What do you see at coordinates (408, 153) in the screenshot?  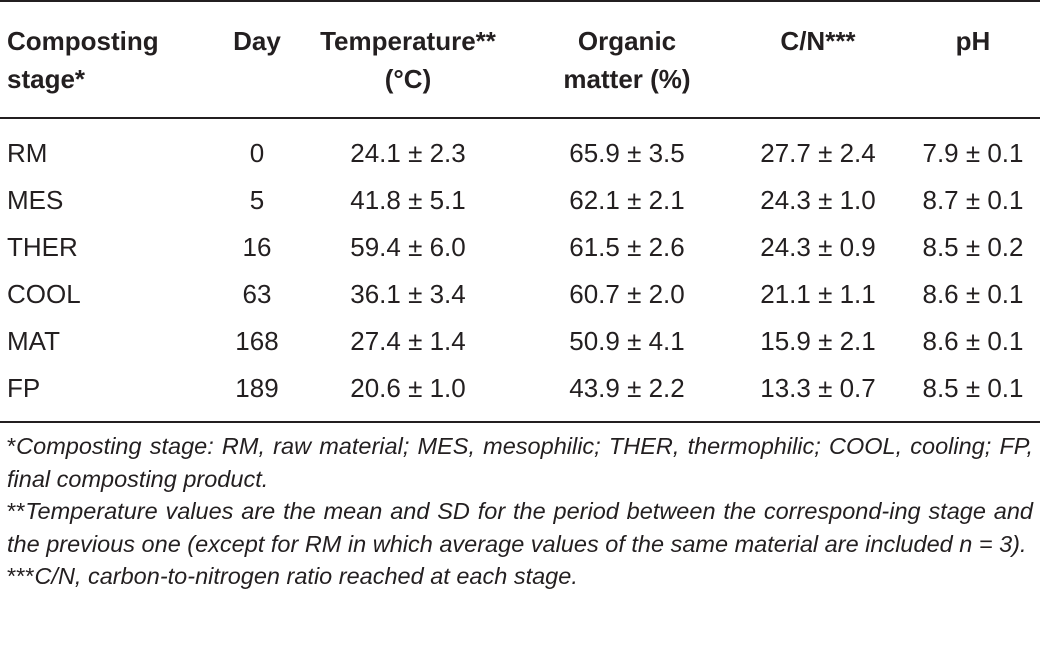 I see `cell-temperature: 24.1 ± 2.3` at bounding box center [408, 153].